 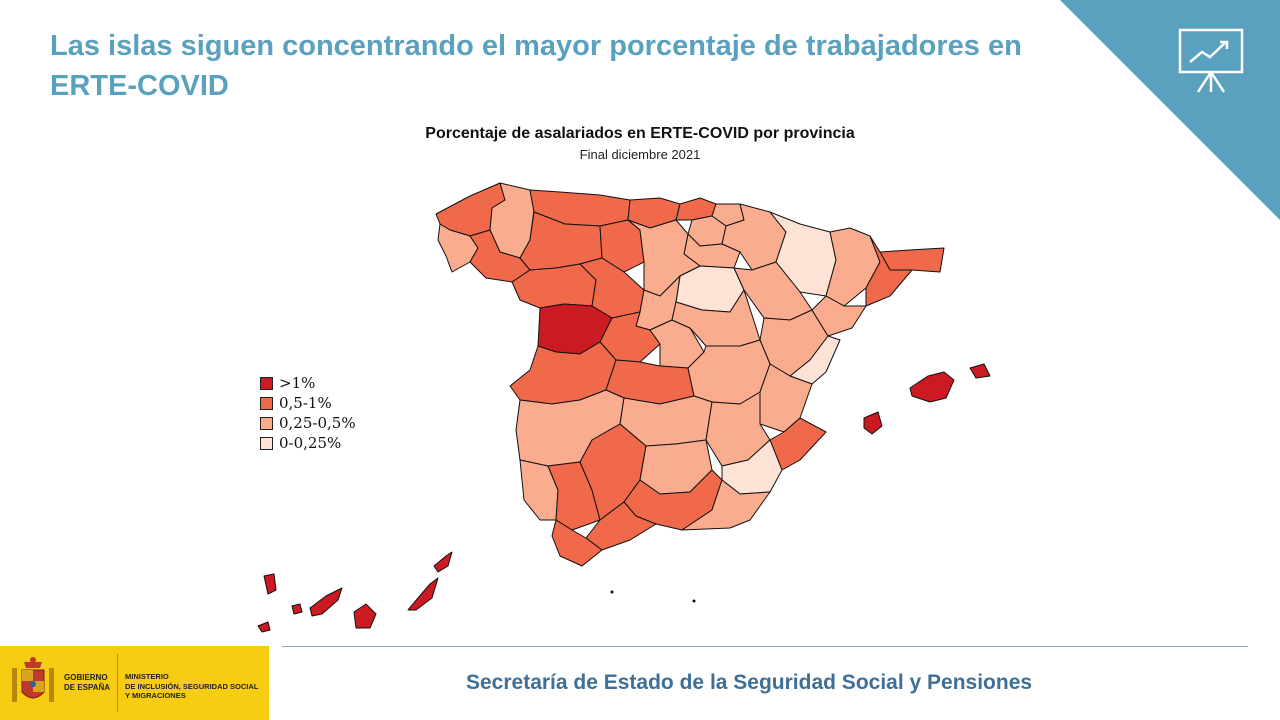 I want to click on coat-of-arms-icon, so click(x=33, y=679).